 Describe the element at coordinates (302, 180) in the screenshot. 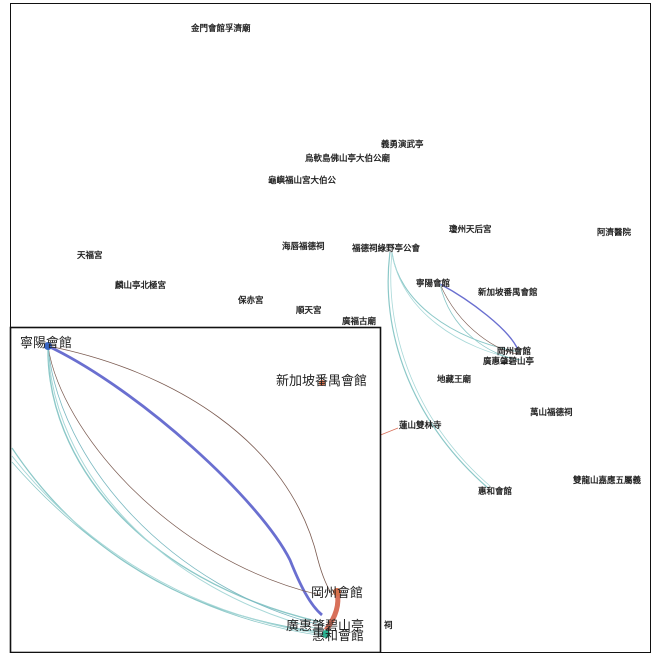

I see `label-guifu: 龜嶼福山宮大伯公` at that location.